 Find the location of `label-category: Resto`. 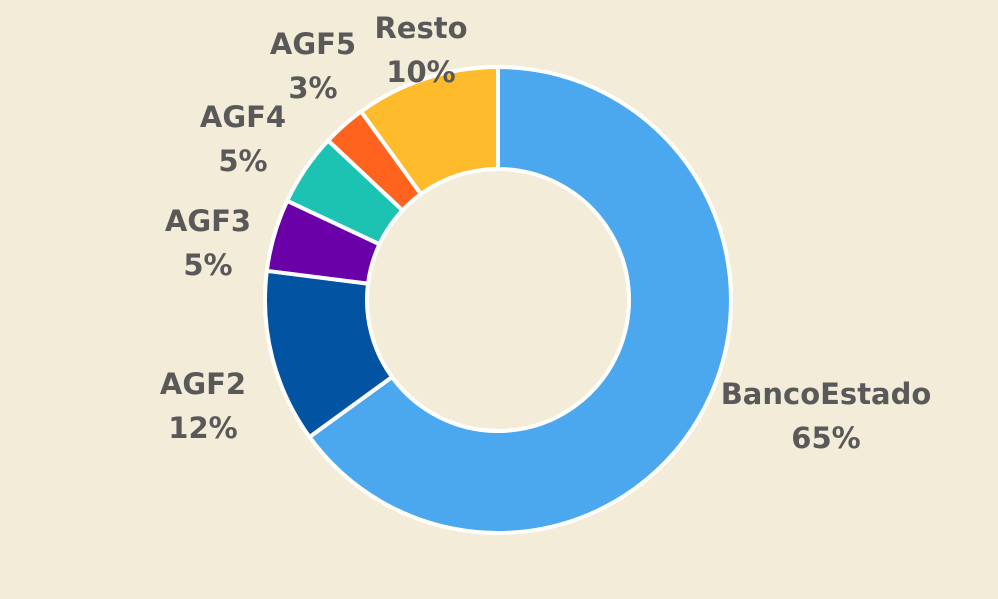

label-category: Resto is located at coordinates (421, 28).